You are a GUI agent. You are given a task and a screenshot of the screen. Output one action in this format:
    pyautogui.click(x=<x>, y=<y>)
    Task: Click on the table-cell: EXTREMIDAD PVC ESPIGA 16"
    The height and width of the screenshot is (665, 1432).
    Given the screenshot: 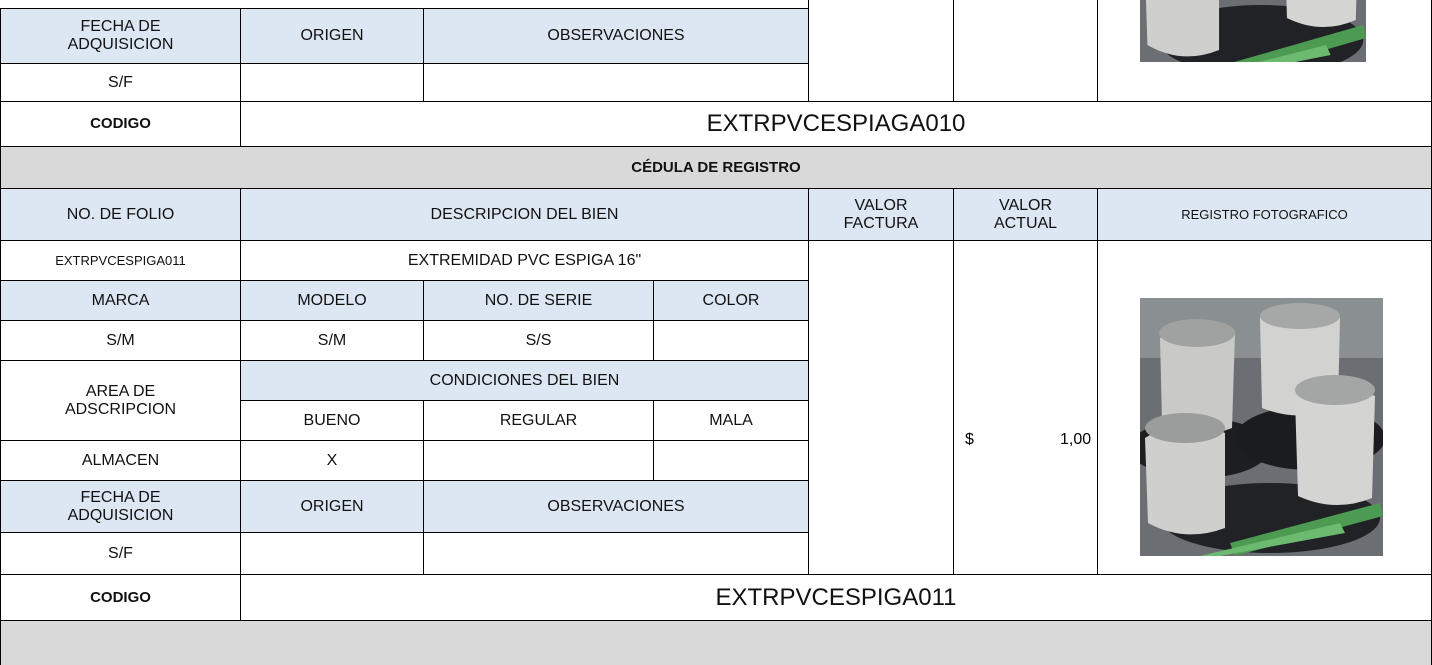 What is the action you would take?
    pyautogui.click(x=524, y=260)
    